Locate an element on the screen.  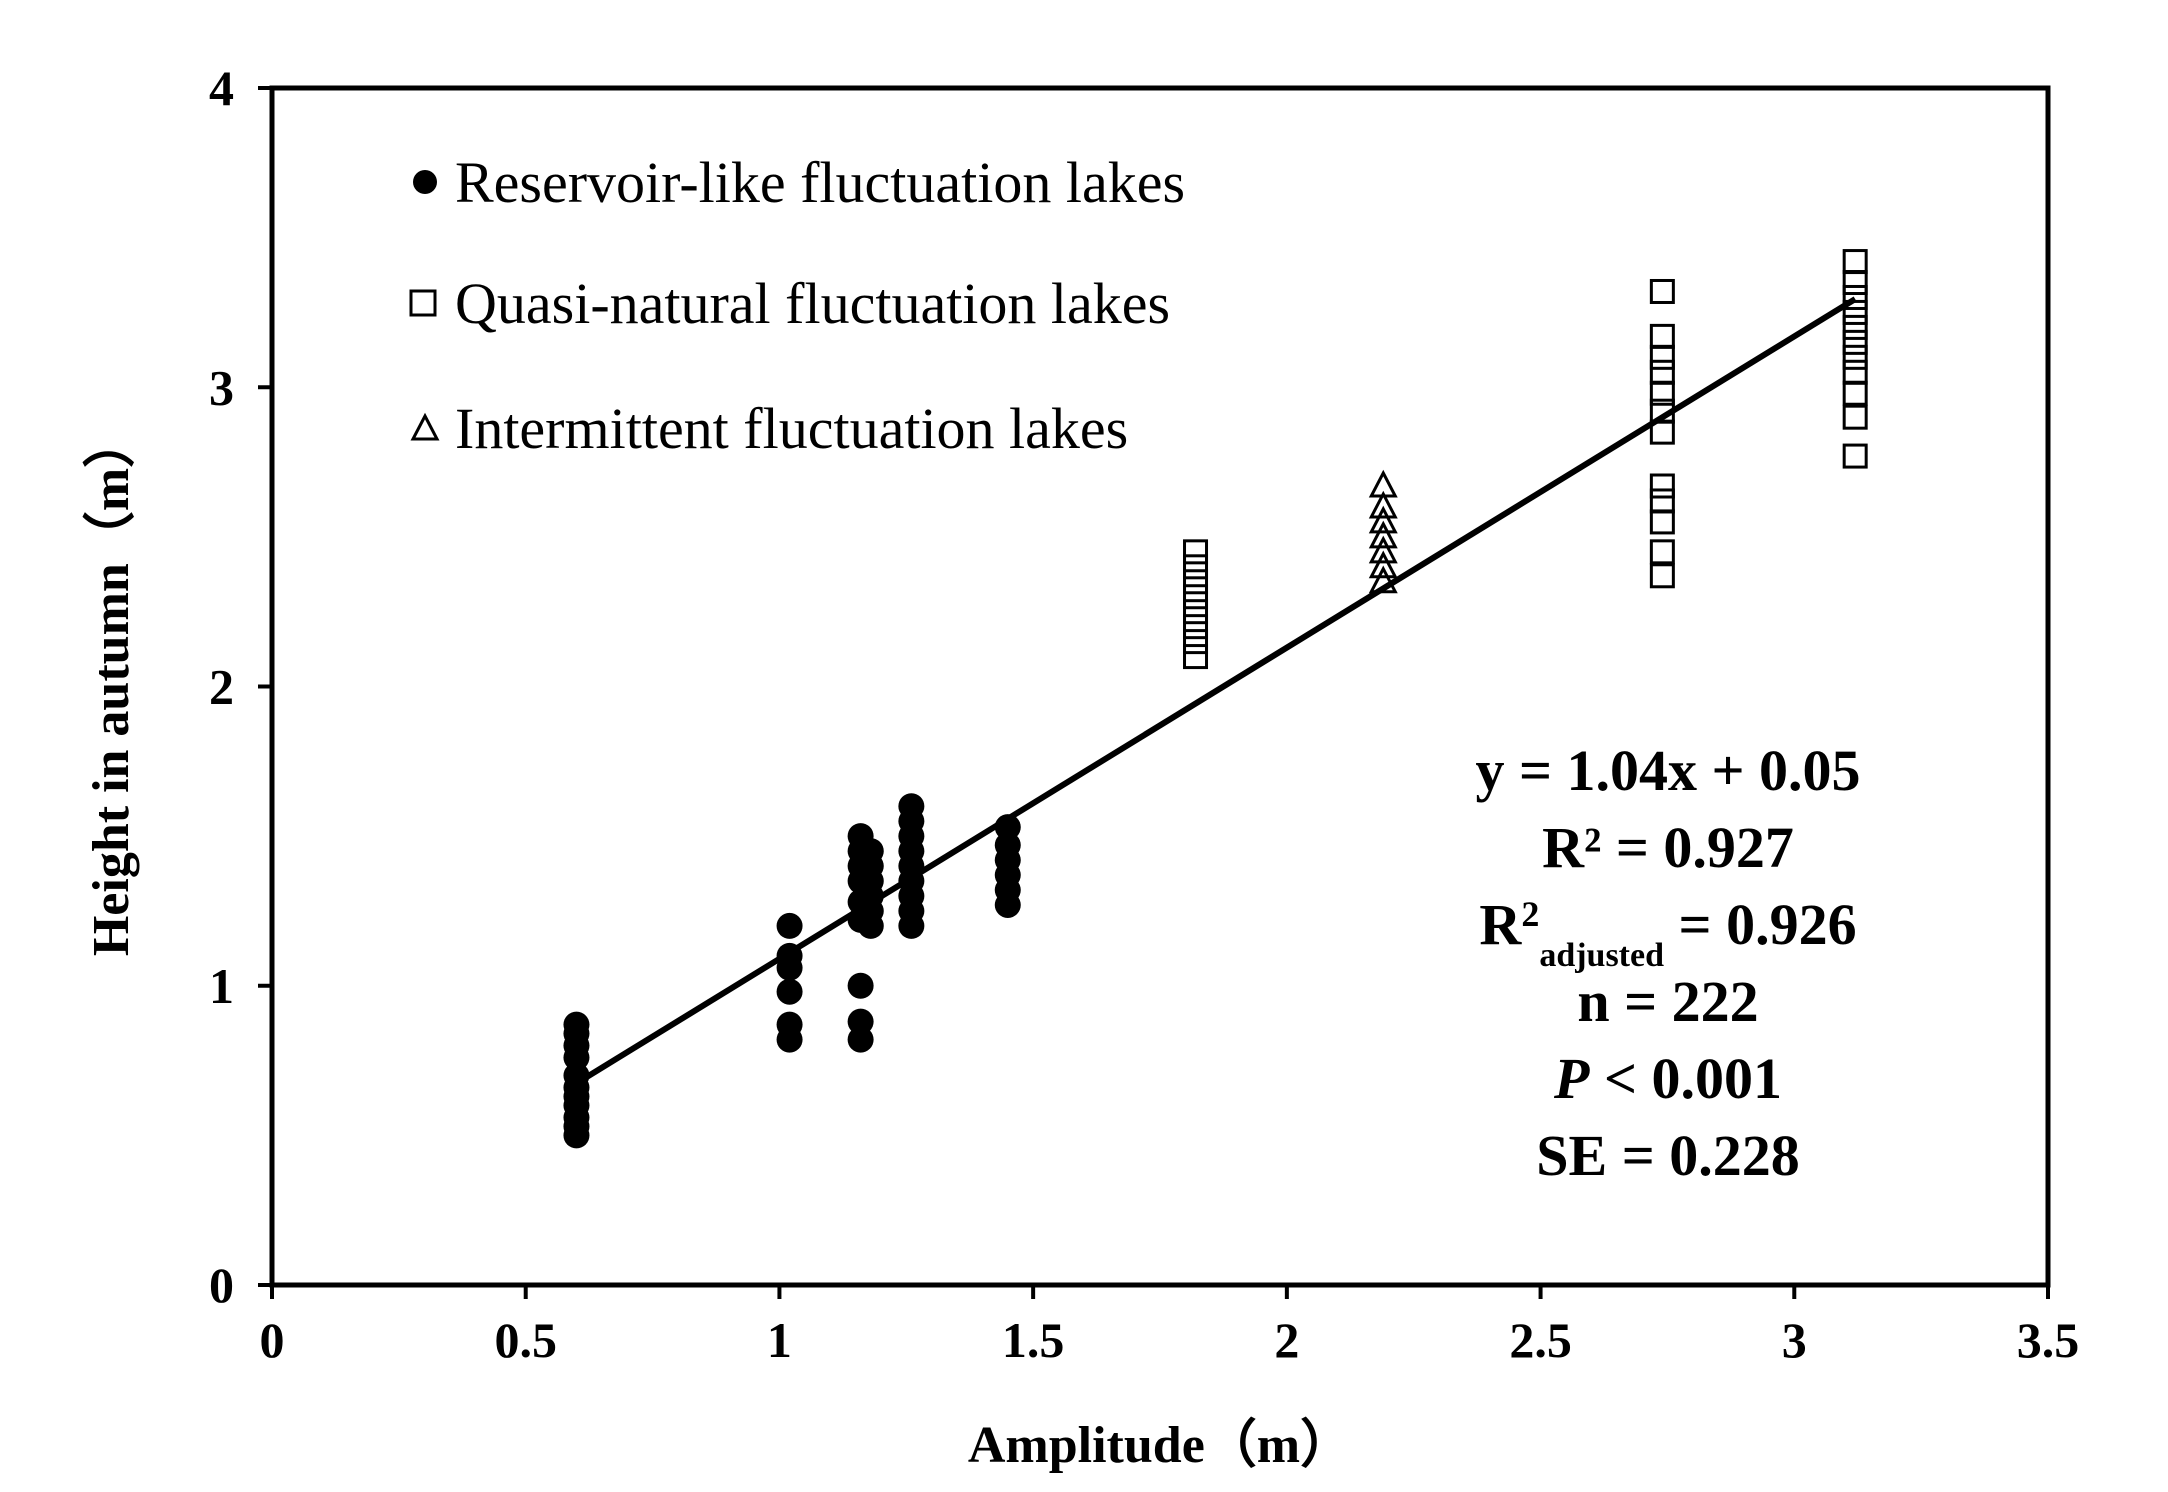
x-axis-label: Amplitude（m） is located at coordinates (1160, 1445).